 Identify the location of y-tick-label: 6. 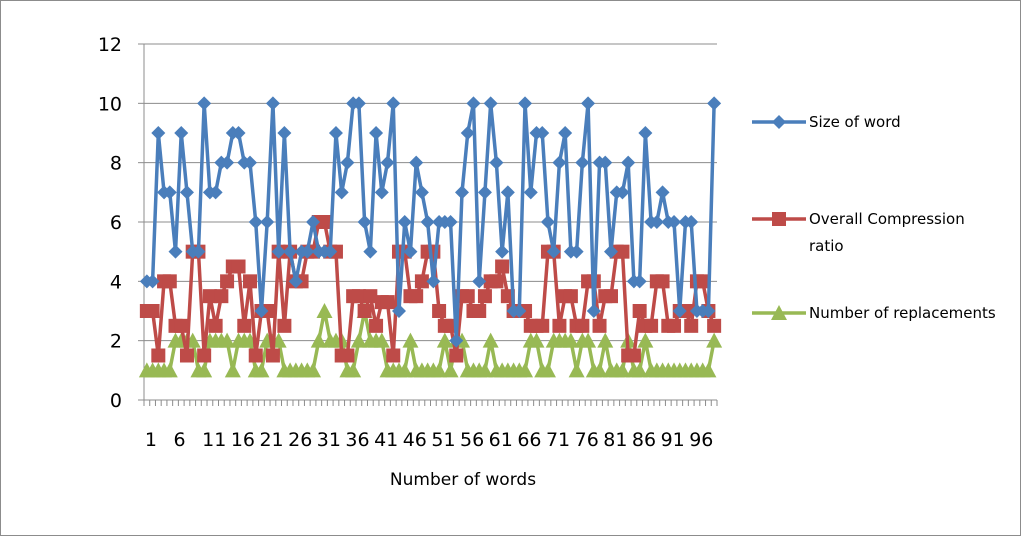
(116, 223).